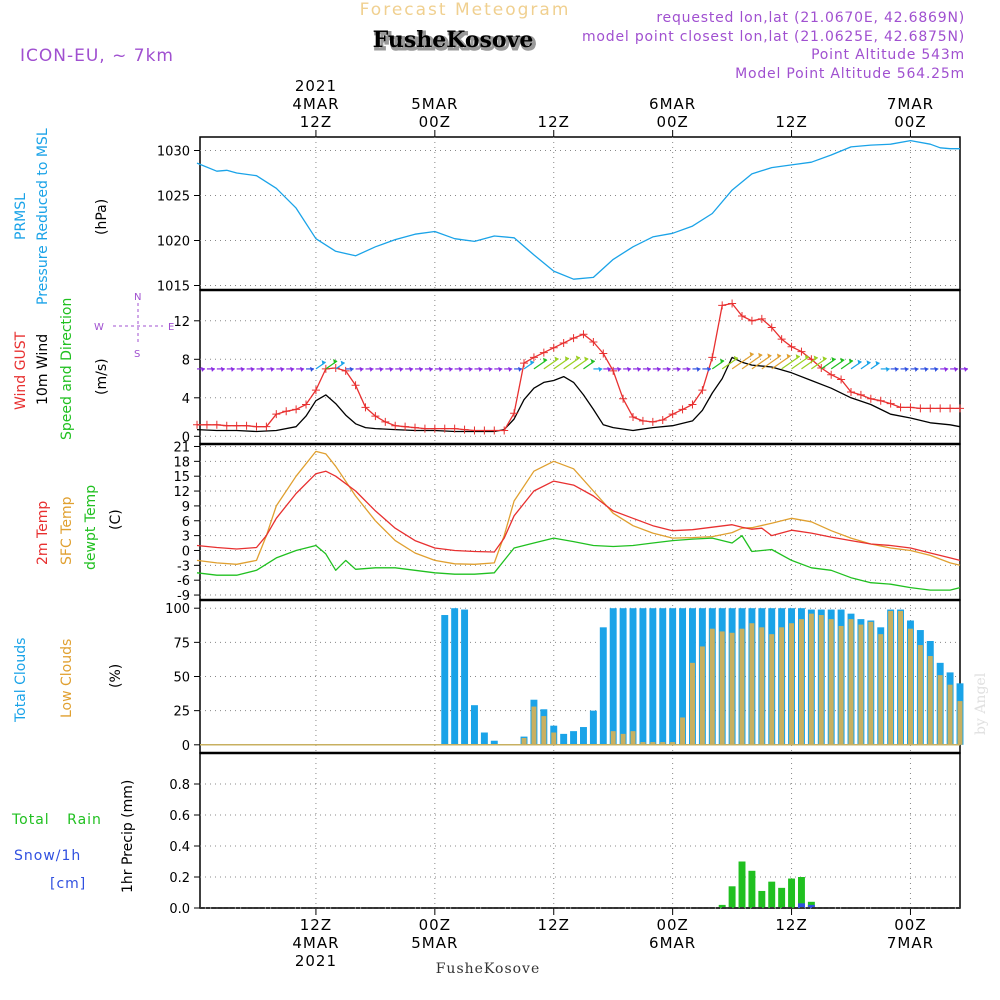 The width and height of the screenshot is (1000, 1000). What do you see at coordinates (578, 367) in the screenshot?
I see `wind-gust-line` at bounding box center [578, 367].